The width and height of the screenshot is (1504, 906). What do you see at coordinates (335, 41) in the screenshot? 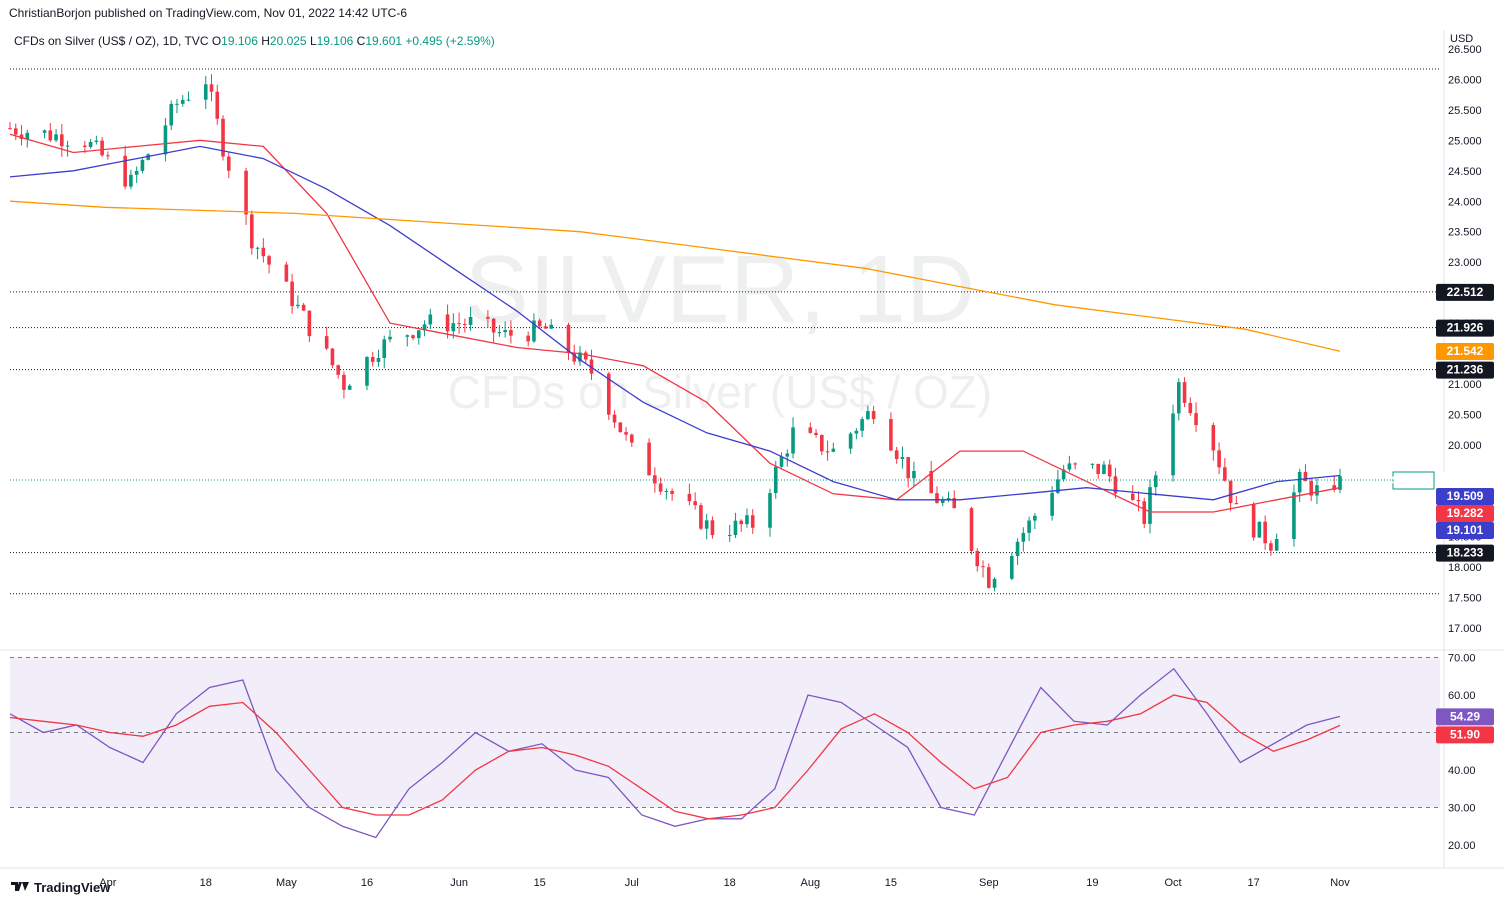
I see `low-value: 19.106` at bounding box center [335, 41].